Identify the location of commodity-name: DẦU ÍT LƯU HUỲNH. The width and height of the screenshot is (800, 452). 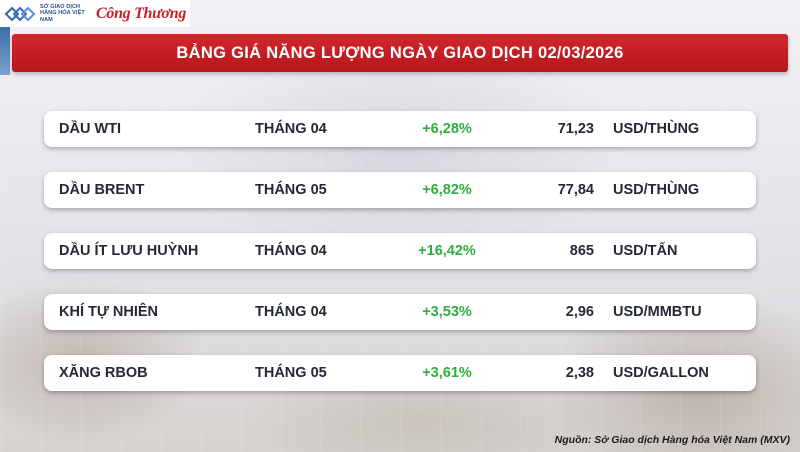
(129, 251).